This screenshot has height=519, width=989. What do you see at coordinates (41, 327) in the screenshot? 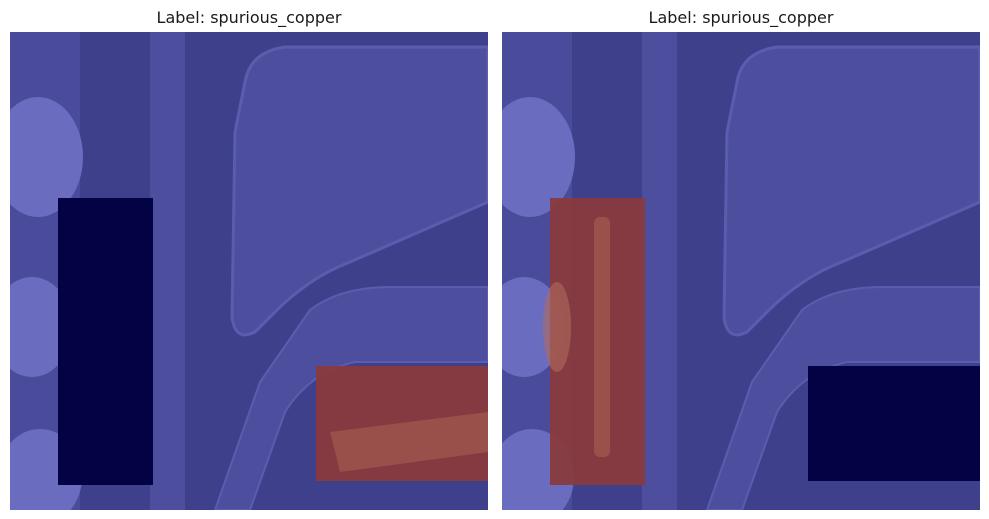
I see `pad-middle` at bounding box center [41, 327].